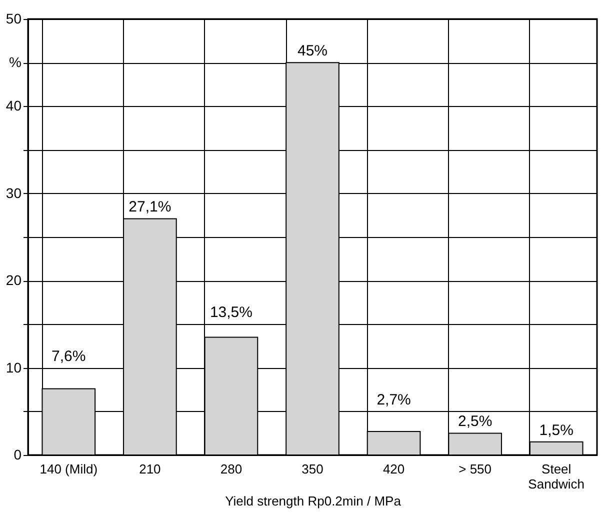 This screenshot has height=513, width=612. Describe the element at coordinates (393, 469) in the screenshot. I see `x-tick-label: 420` at that location.